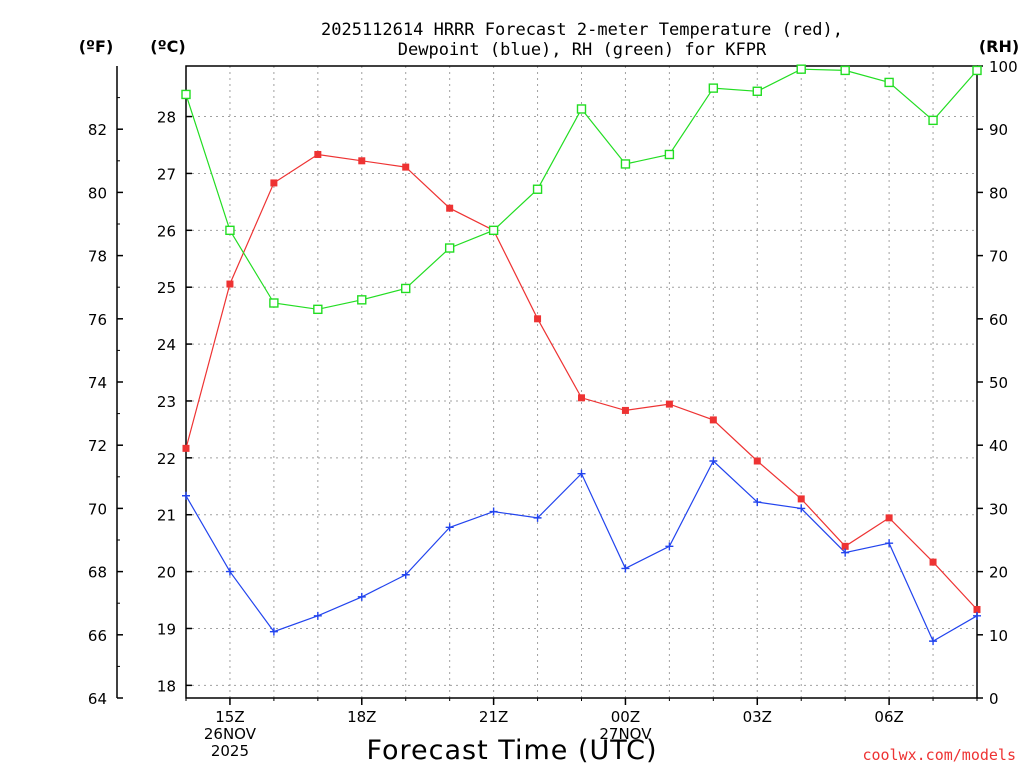 This screenshot has height=768, width=1024. What do you see at coordinates (97, 573) in the screenshot?
I see `fahrenheit-tick-label: 68` at bounding box center [97, 573].